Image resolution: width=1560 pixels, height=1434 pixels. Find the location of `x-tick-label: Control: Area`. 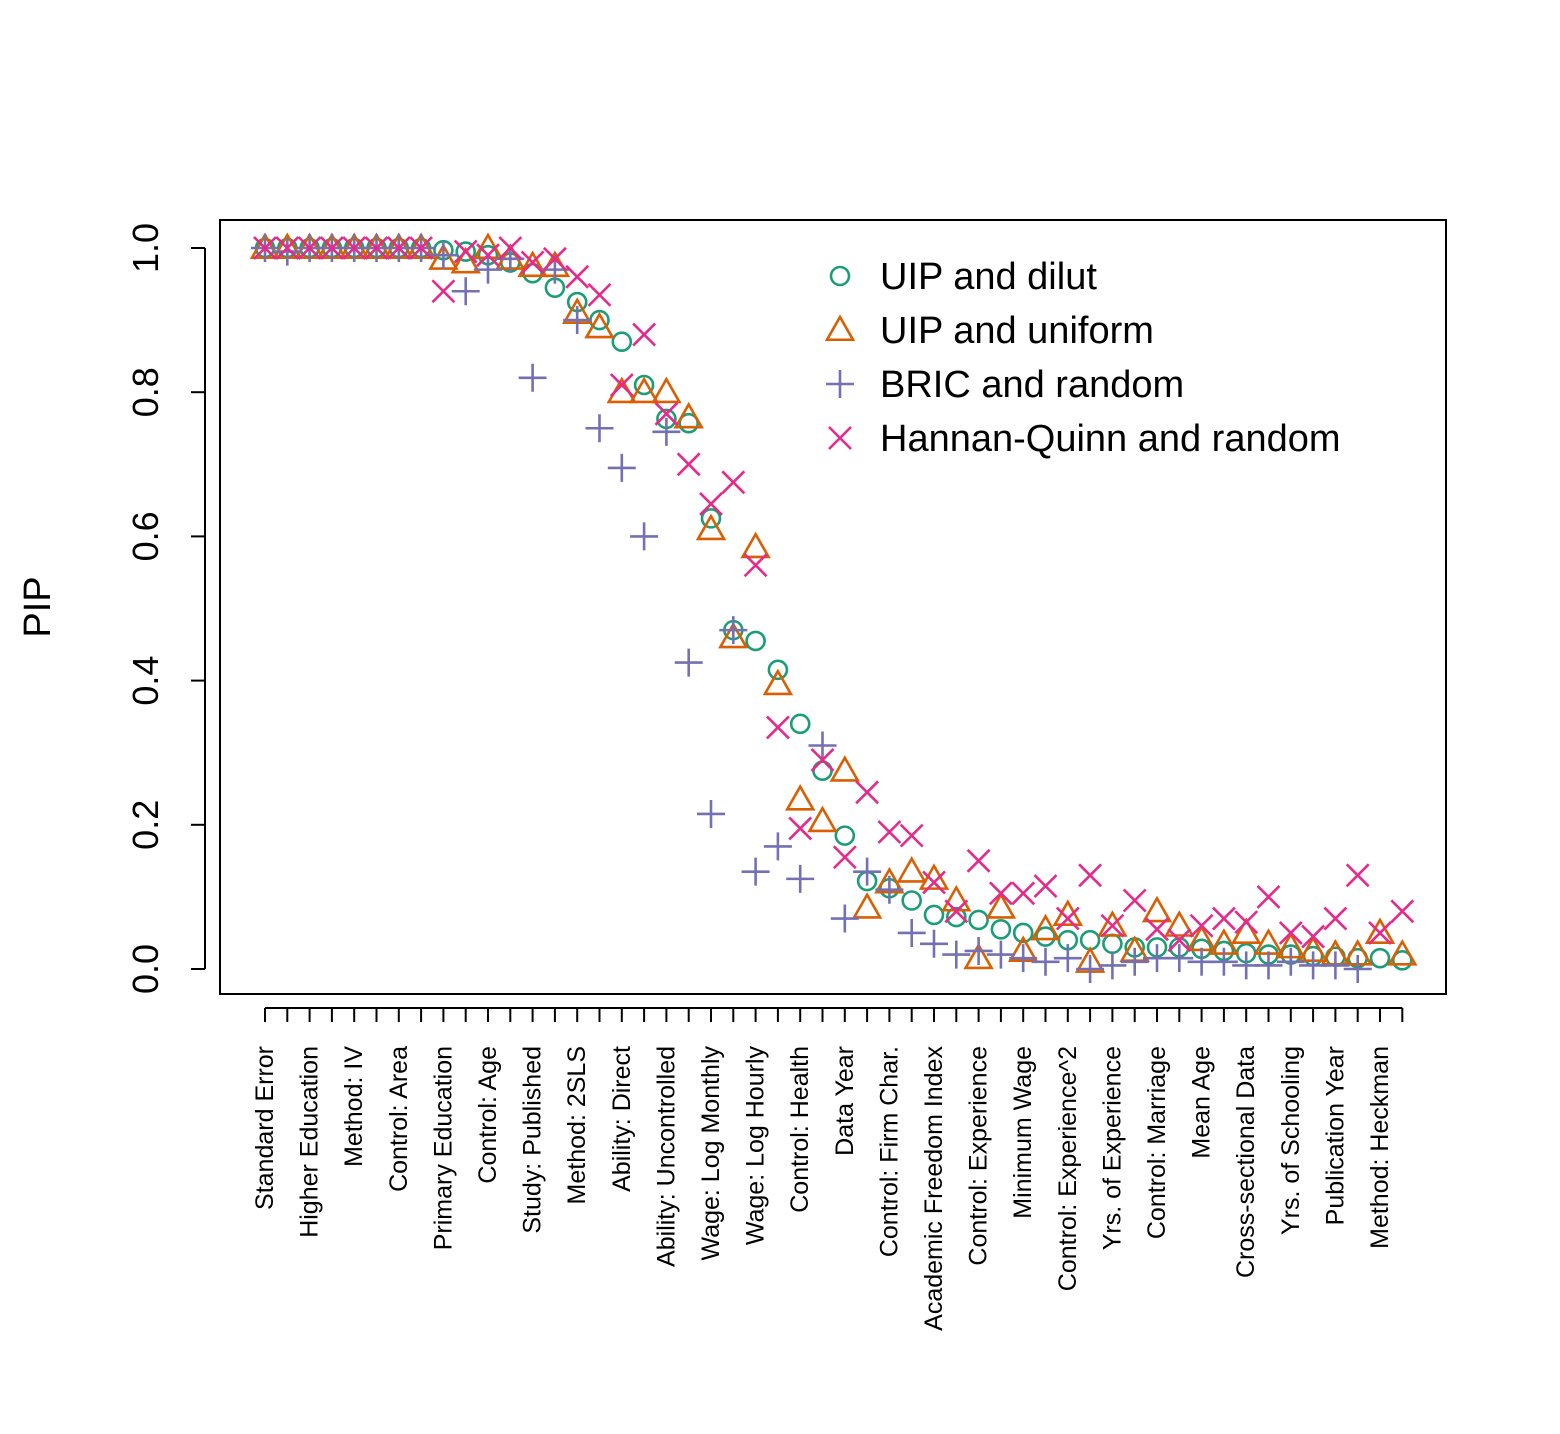

x-tick-label: Control: Area is located at coordinates (399, 1119).